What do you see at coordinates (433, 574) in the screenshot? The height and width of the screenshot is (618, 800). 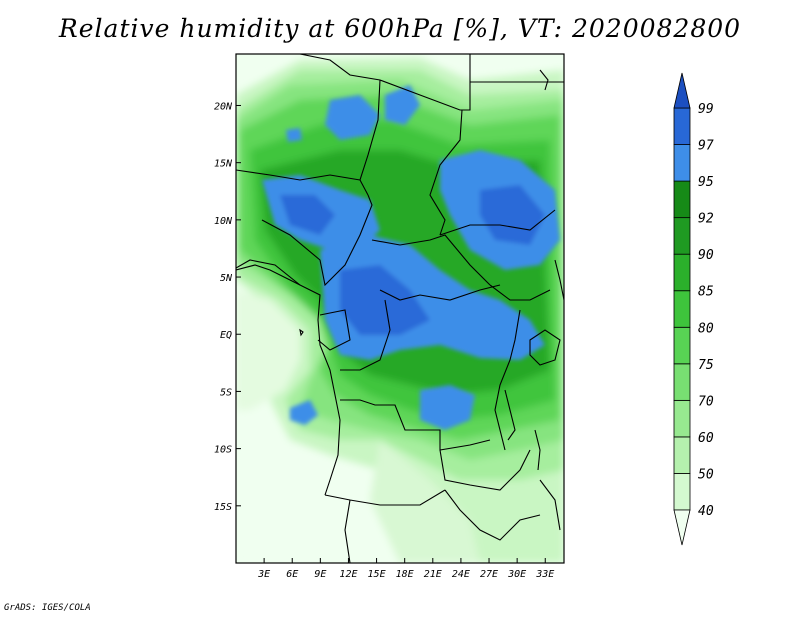 I see `x-tick-label: 21E` at bounding box center [433, 574].